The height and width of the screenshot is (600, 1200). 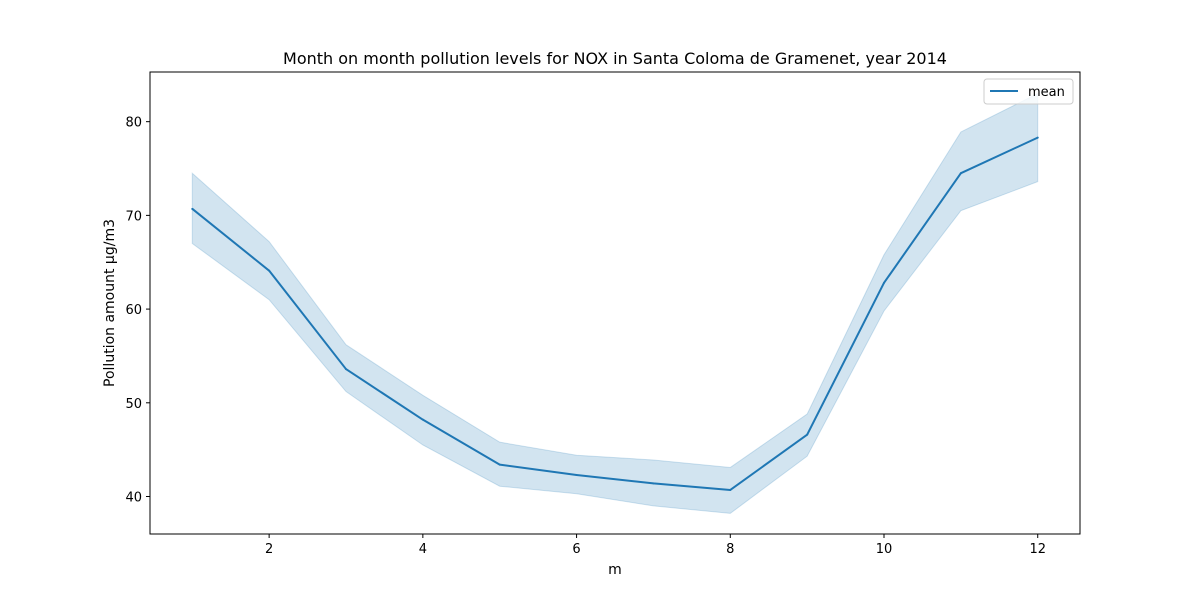 I want to click on x-tick-label: 8, so click(x=730, y=549).